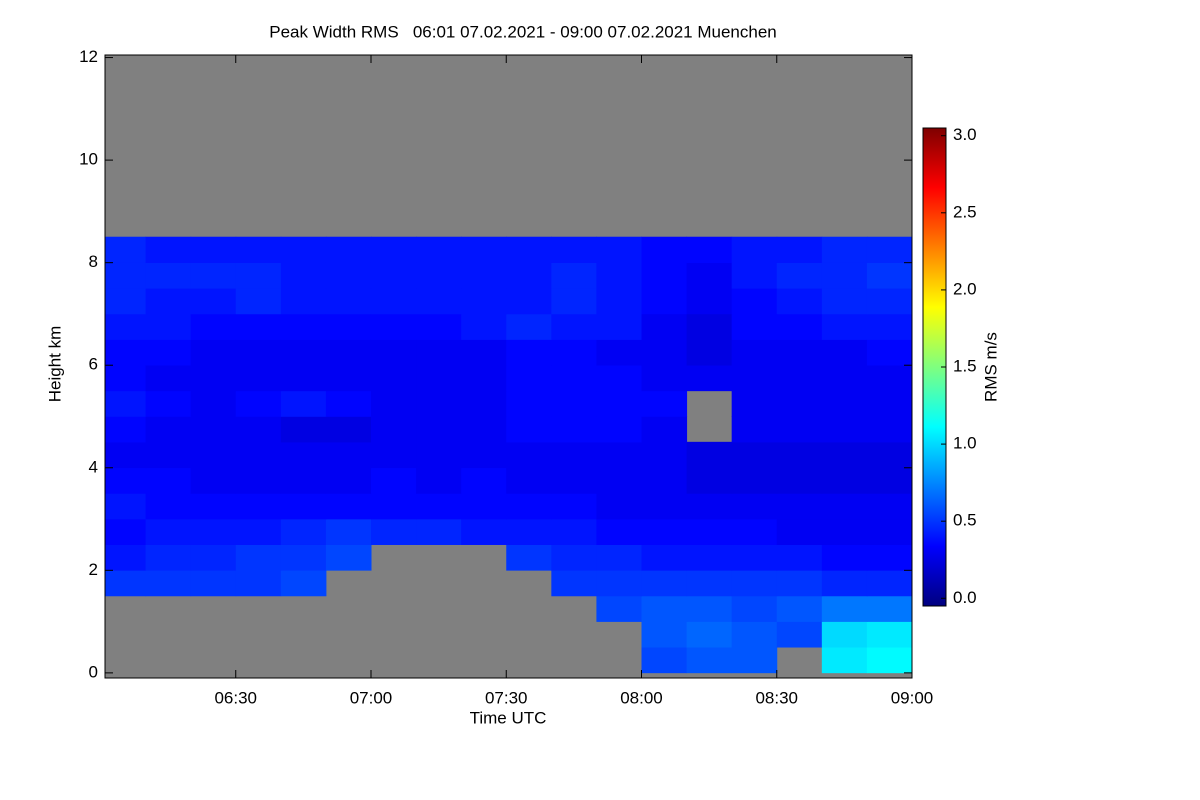 Image resolution: width=1200 pixels, height=800 pixels. Describe the element at coordinates (965, 288) in the screenshot. I see `colorbar-tick-label: 2.0` at that location.